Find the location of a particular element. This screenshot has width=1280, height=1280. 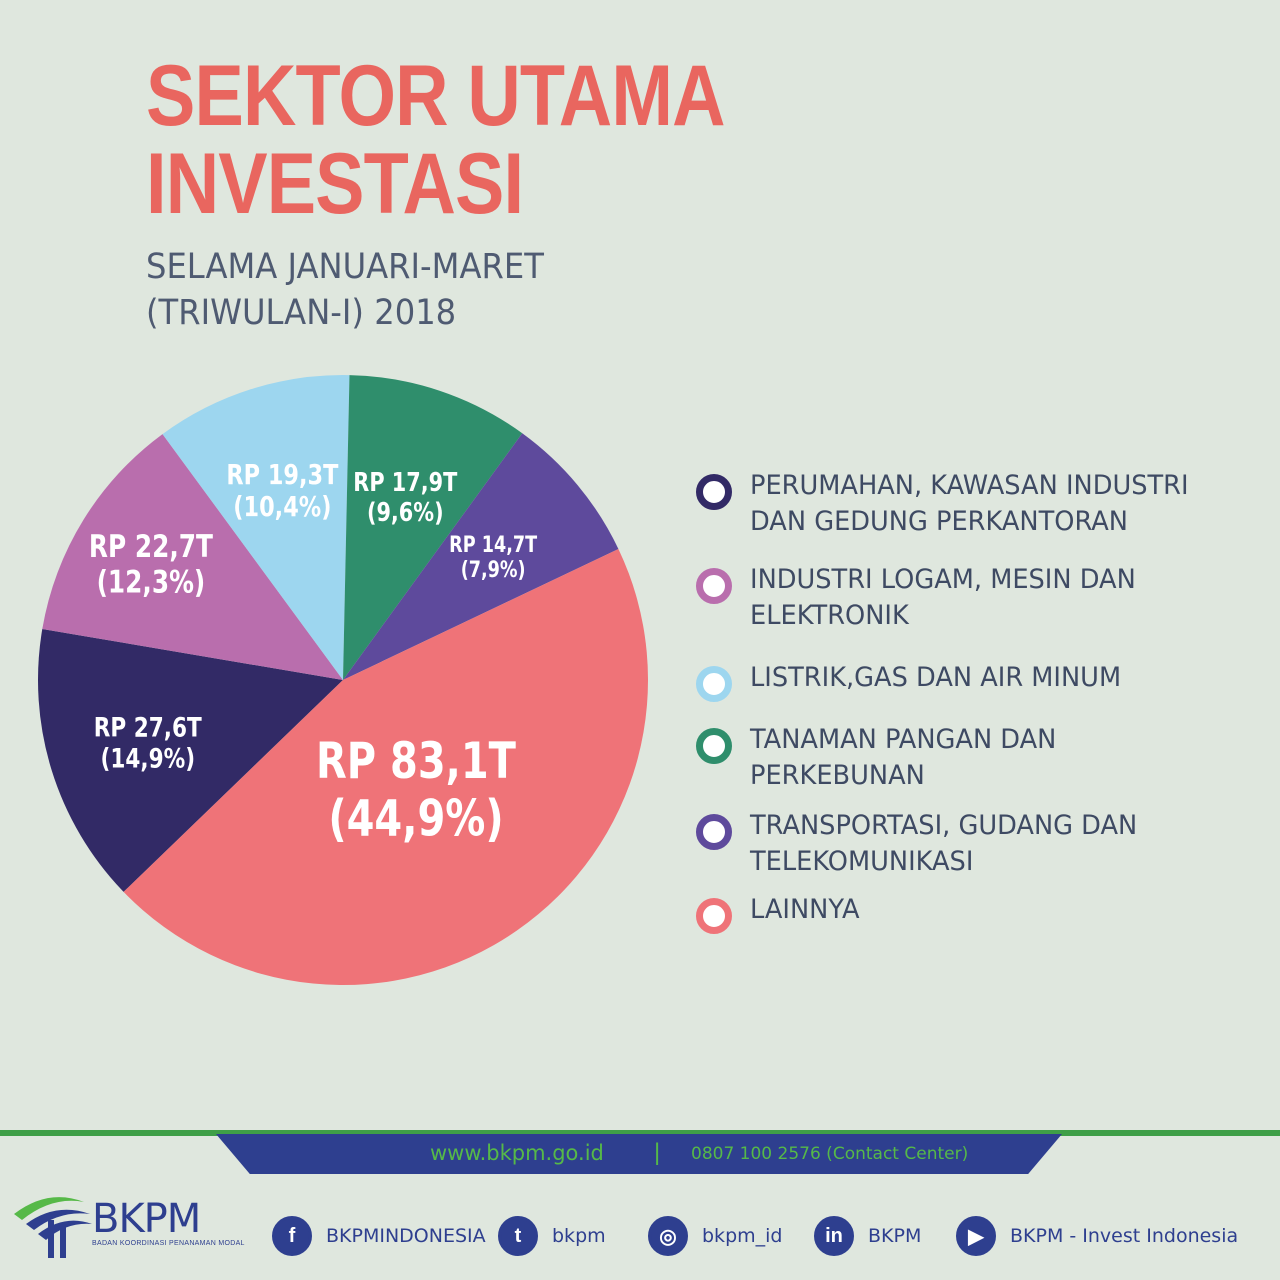

social-label: bkpm_id is located at coordinates (742, 1236).